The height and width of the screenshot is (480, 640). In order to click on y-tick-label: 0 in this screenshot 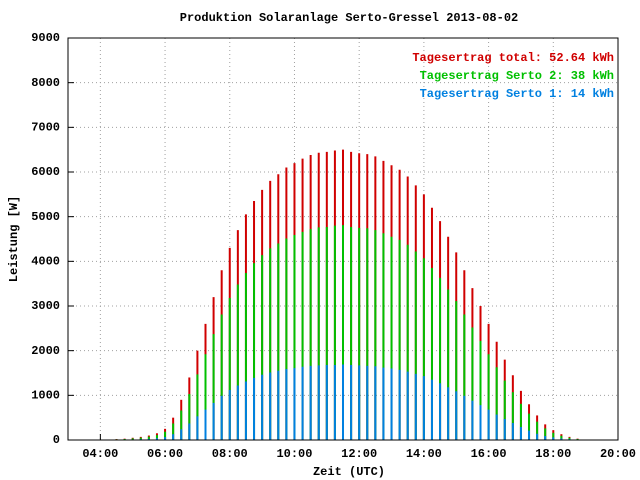, I will do `click(56, 440)`.